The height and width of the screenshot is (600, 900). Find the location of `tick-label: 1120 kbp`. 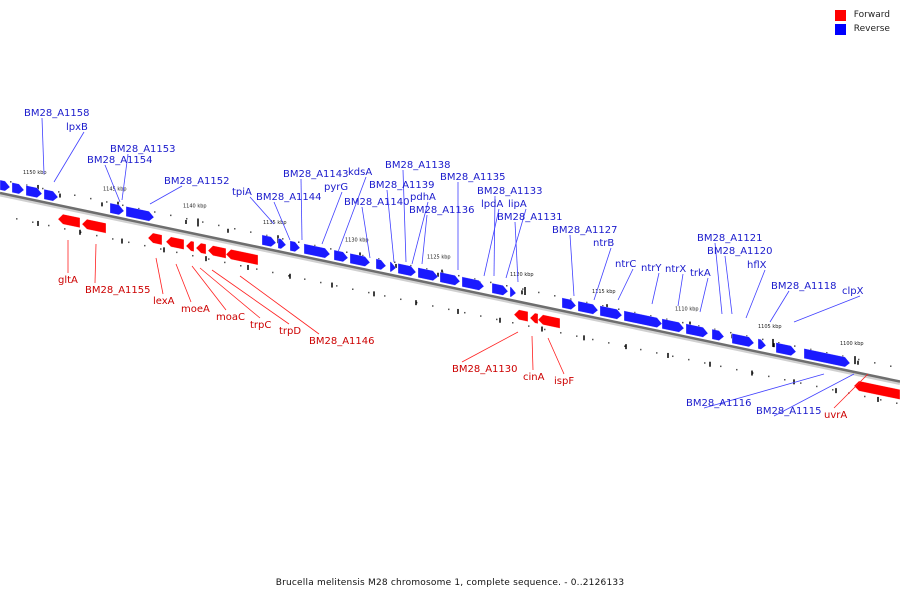

tick-label: 1120 kbp is located at coordinates (522, 275).